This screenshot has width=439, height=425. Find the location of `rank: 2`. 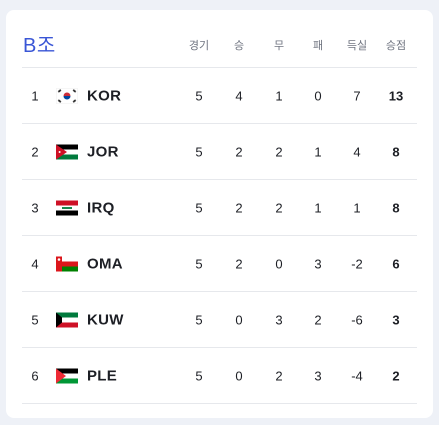

rank: 2 is located at coordinates (35, 152).